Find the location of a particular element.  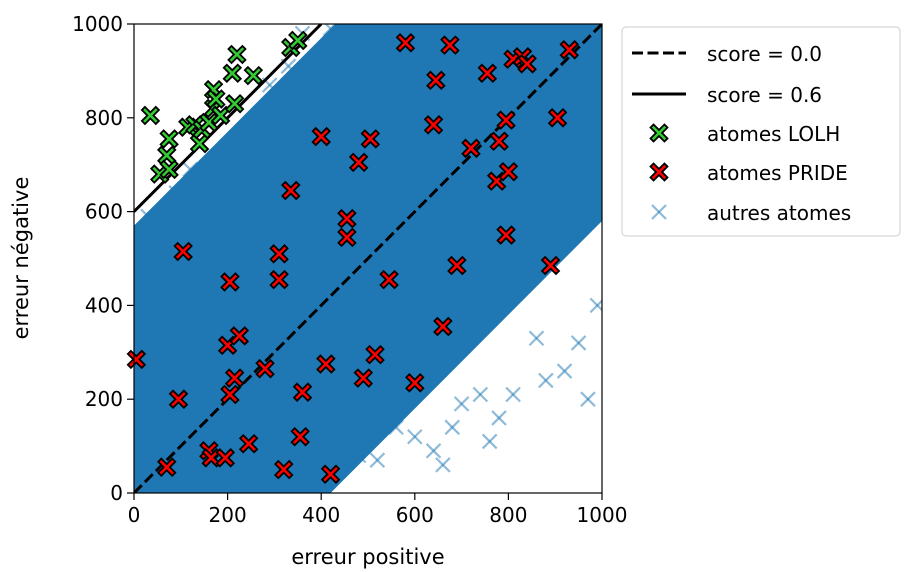

lolh-markers is located at coordinates (224, 107).